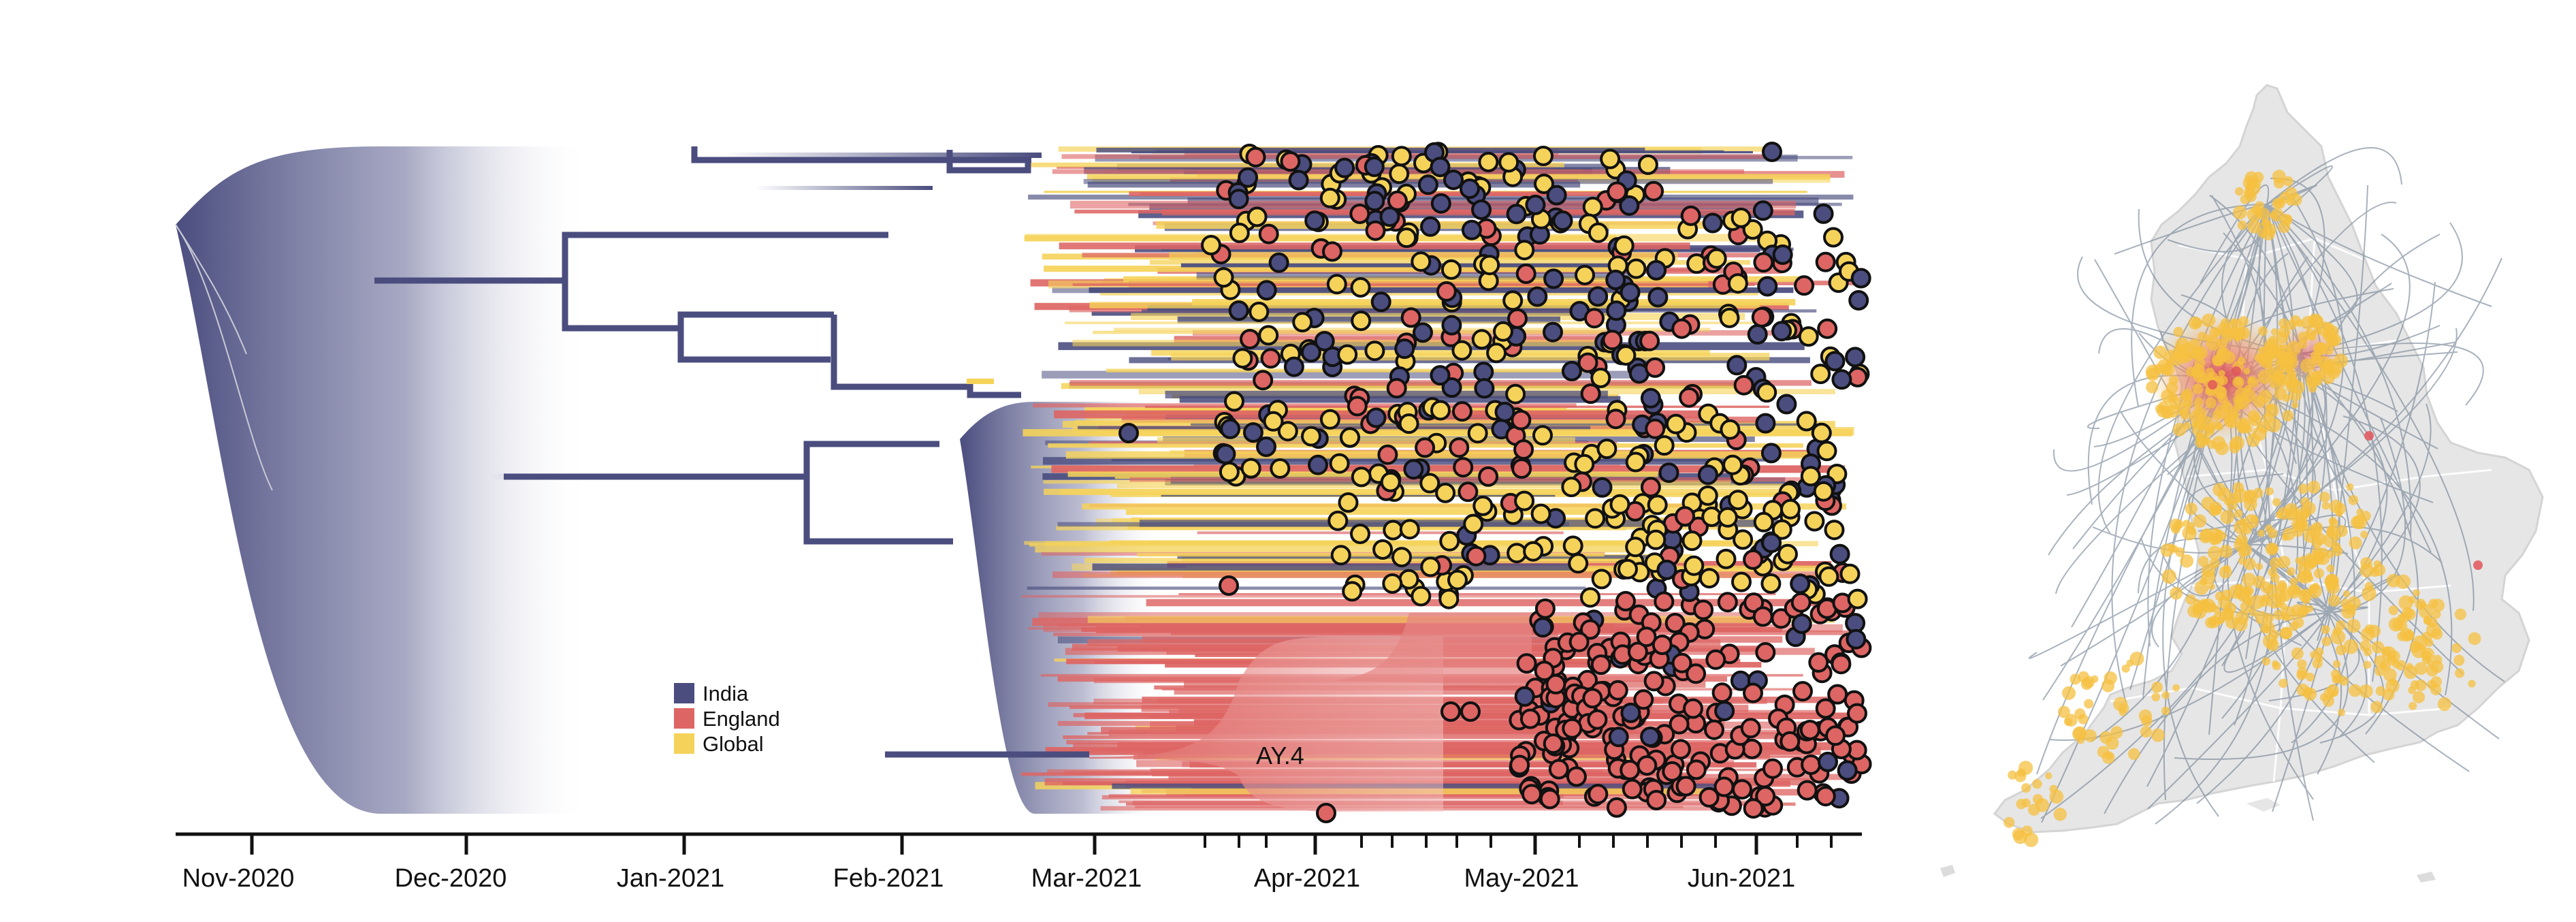 This screenshot has width=2576, height=922. I want to click on axis-label-jun-2021: Jun-2021, so click(1742, 878).